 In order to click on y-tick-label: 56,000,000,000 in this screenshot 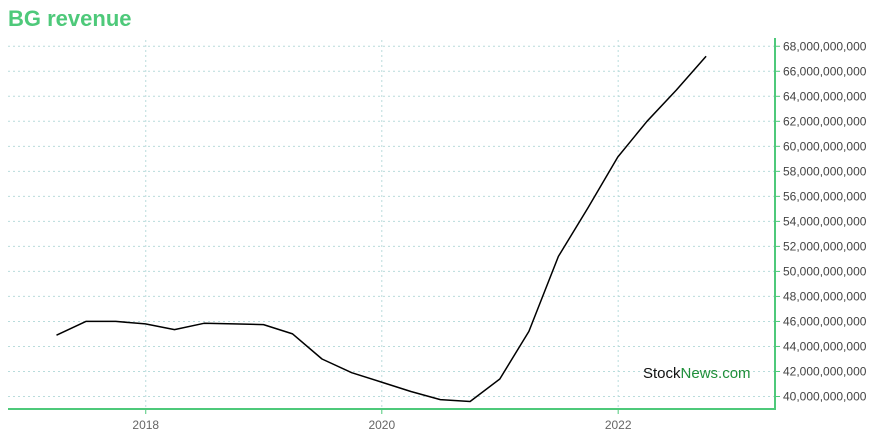, I will do `click(825, 196)`.